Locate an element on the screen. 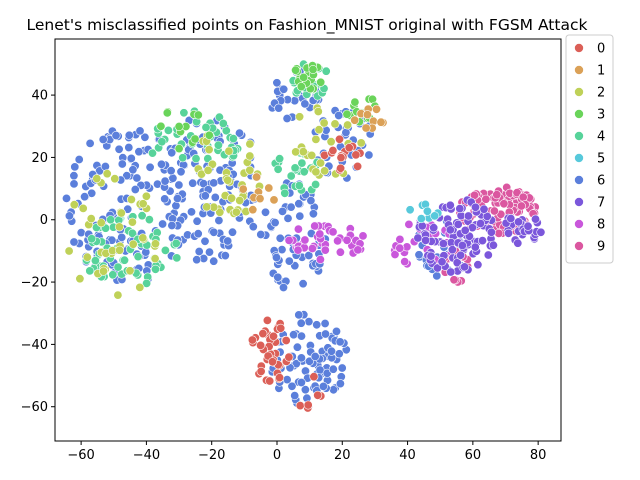 This screenshot has width=640, height=480. x-tick-label: 80 is located at coordinates (538, 455).